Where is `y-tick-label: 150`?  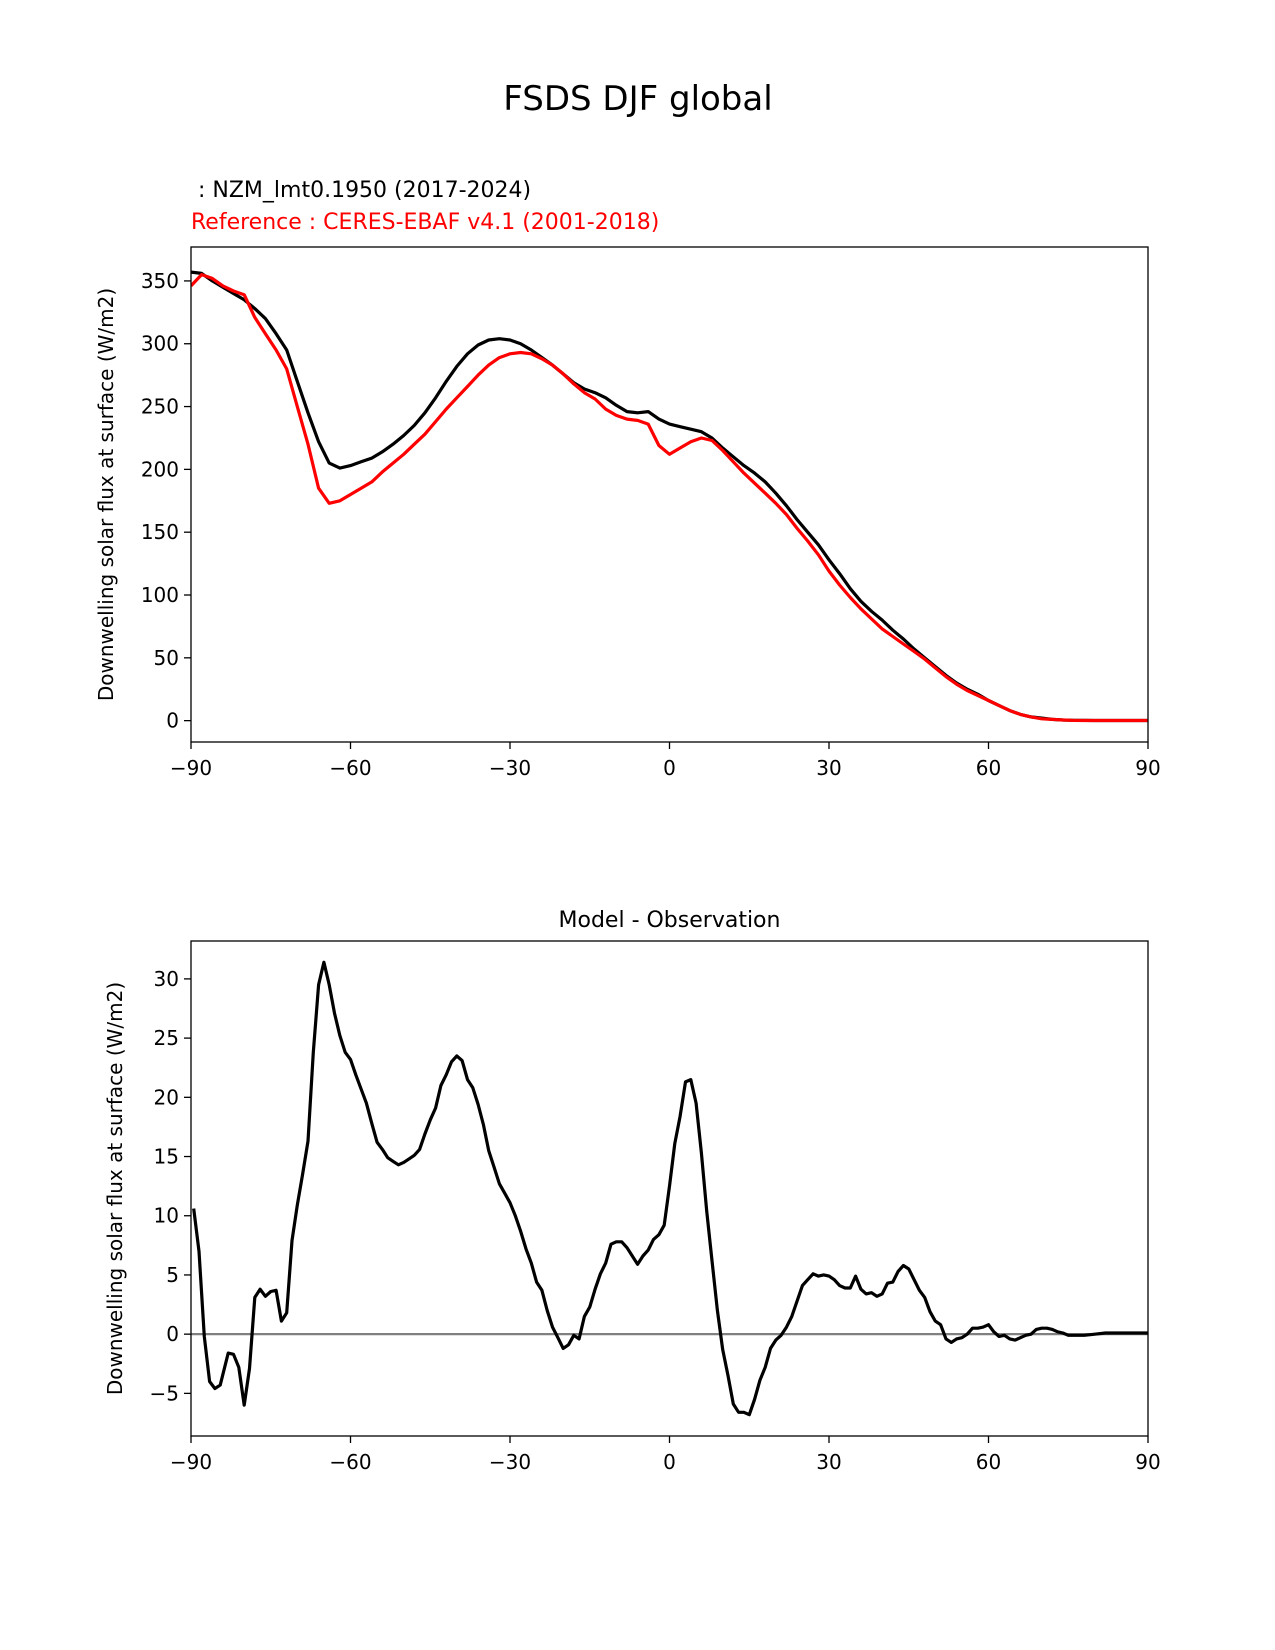 y-tick-label: 150 is located at coordinates (160, 532).